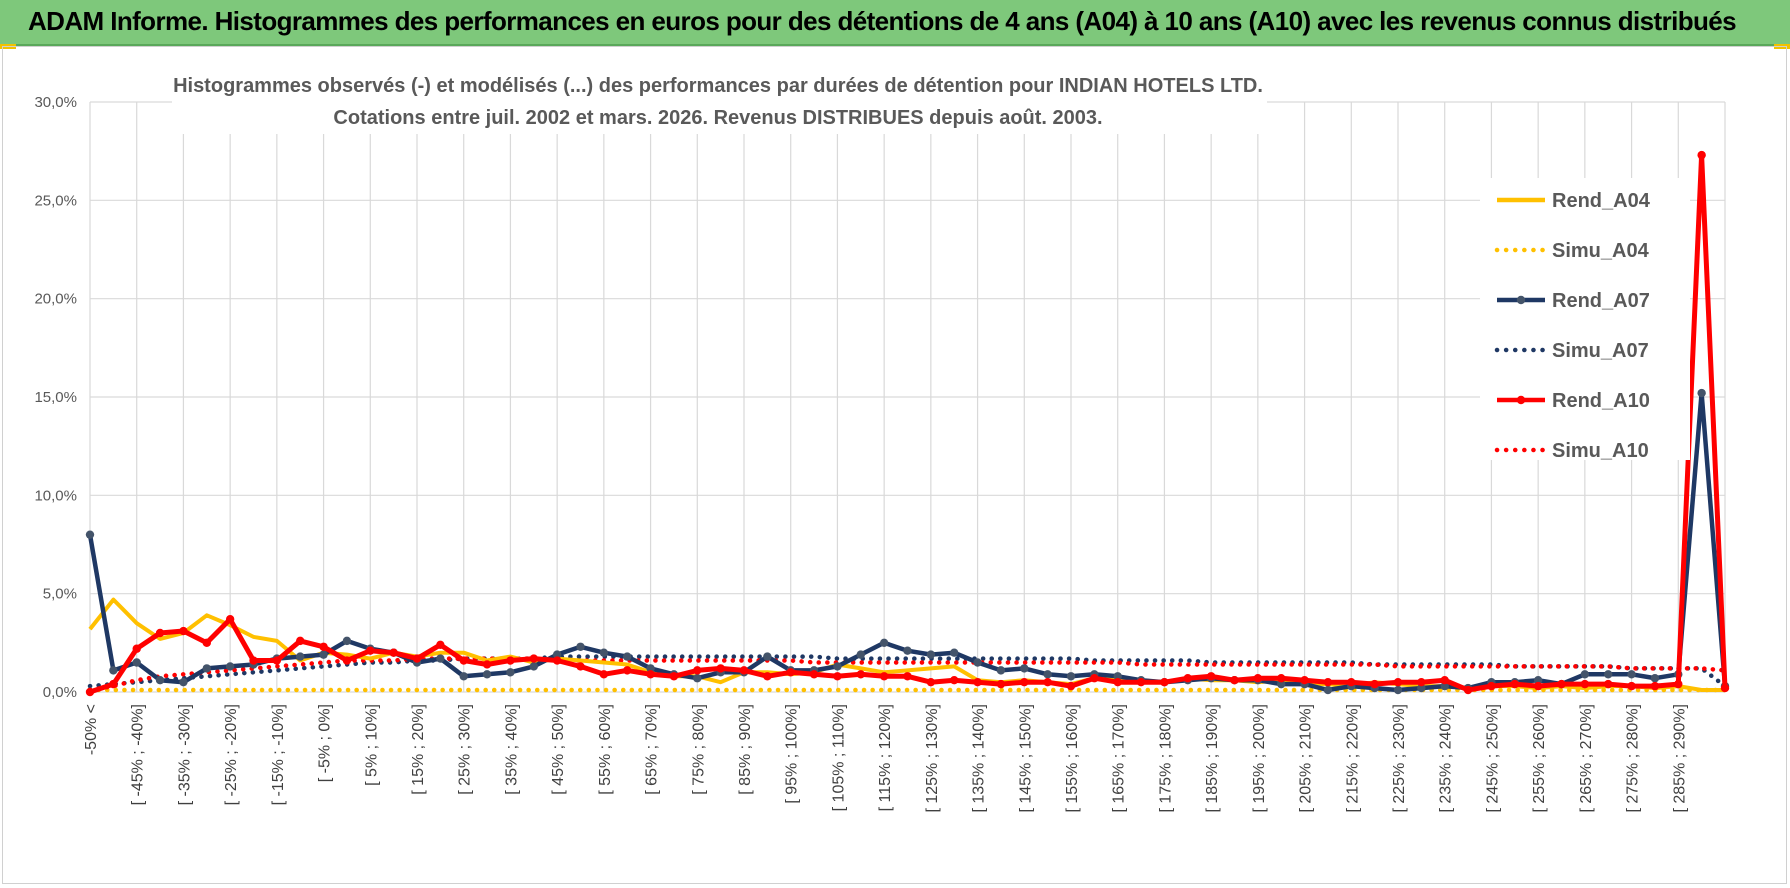 This screenshot has height=888, width=1790. Describe the element at coordinates (1446, 758) in the screenshot. I see `x-tick-label: [ 235% ; 240%]` at that location.